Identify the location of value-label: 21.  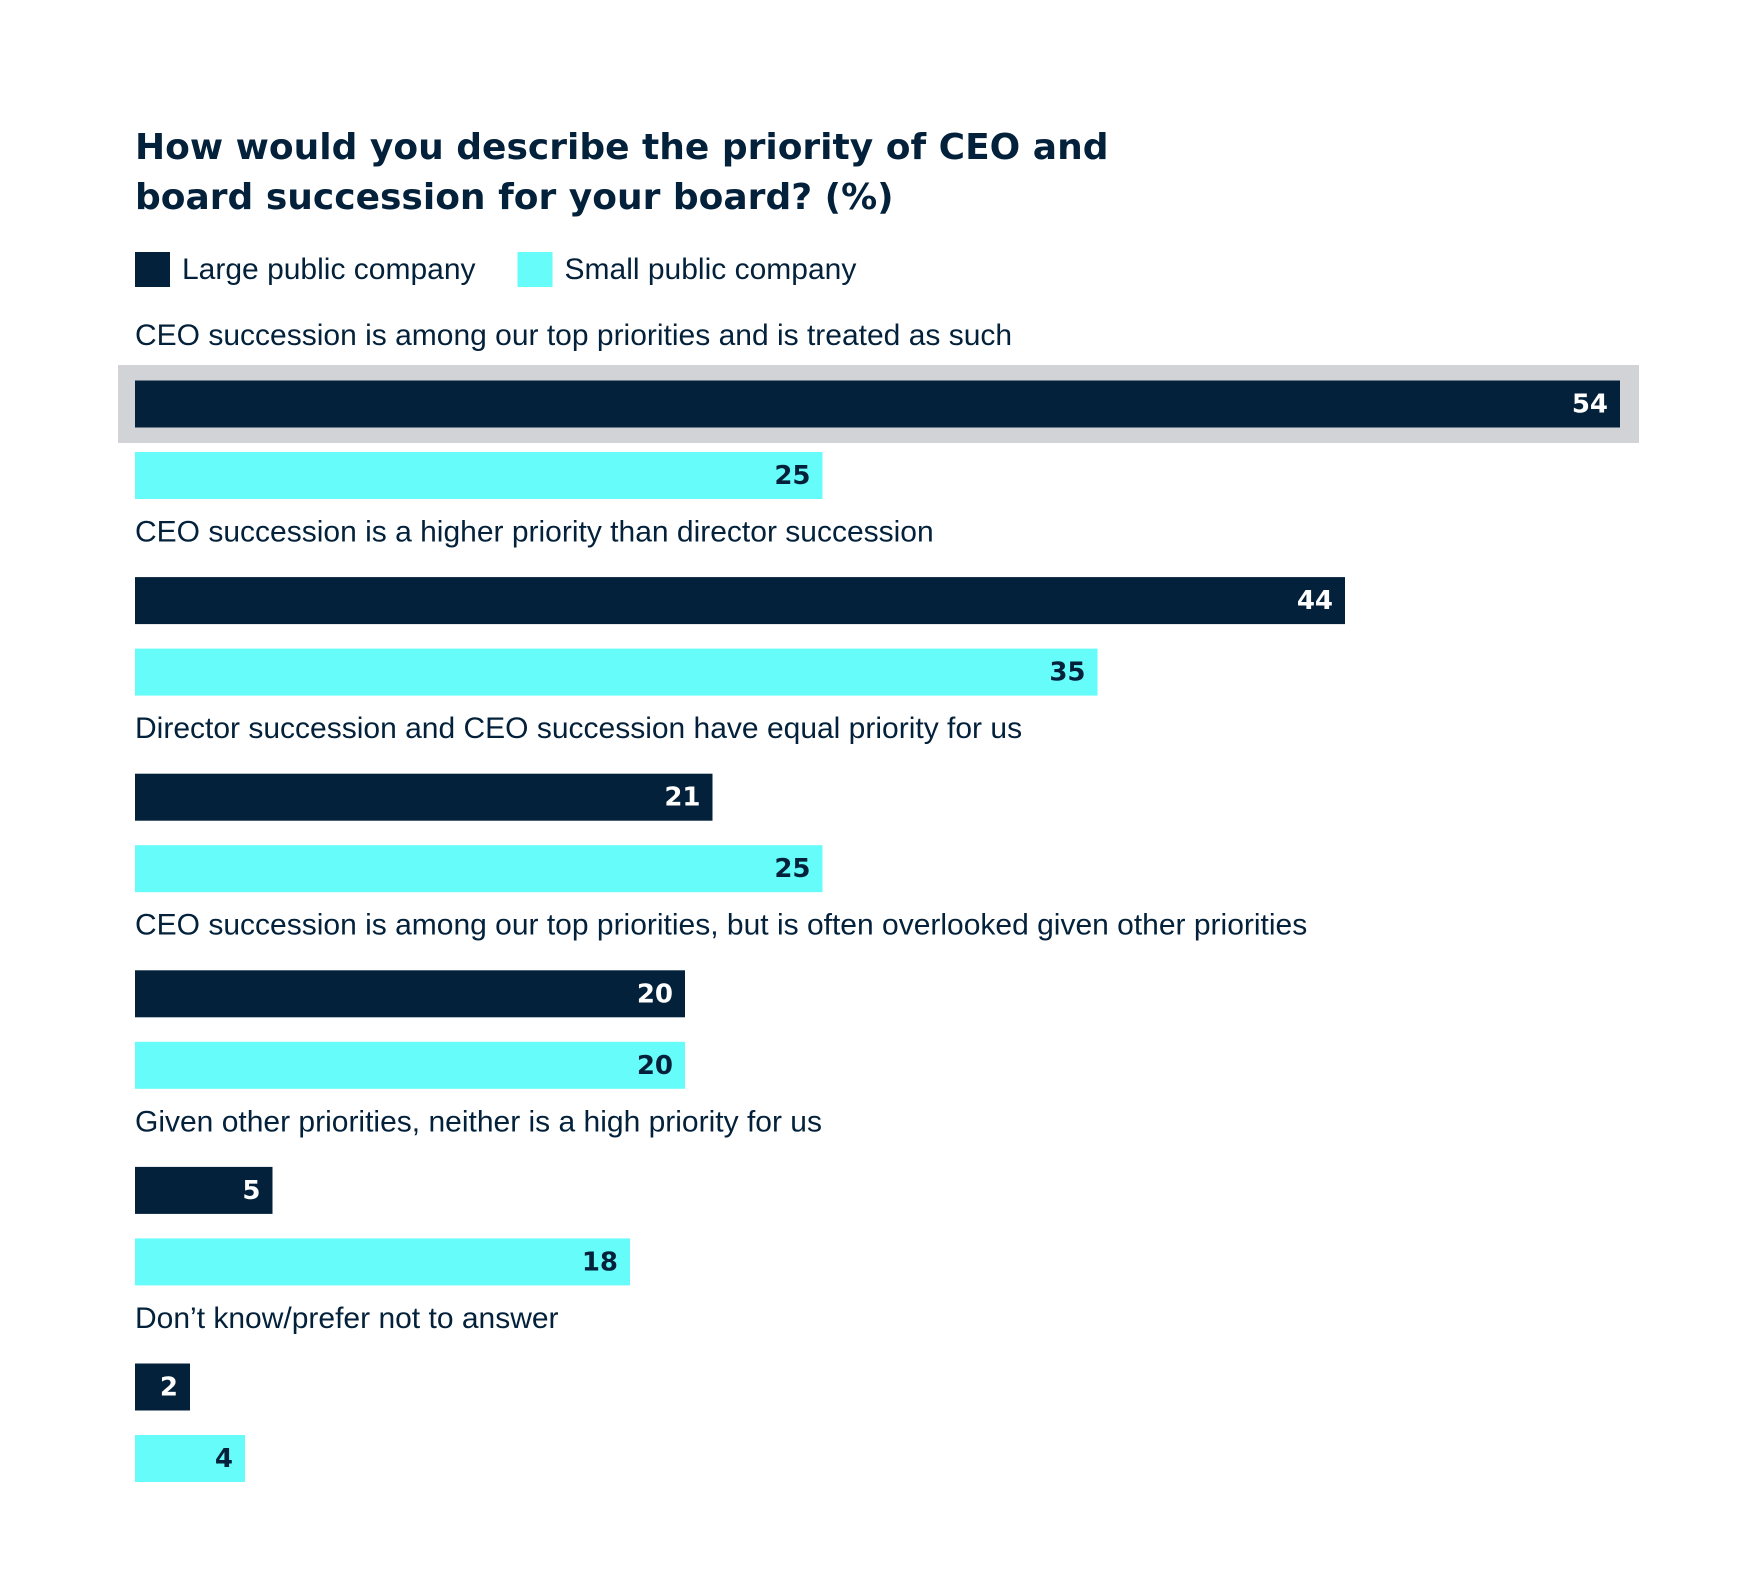
(682, 798).